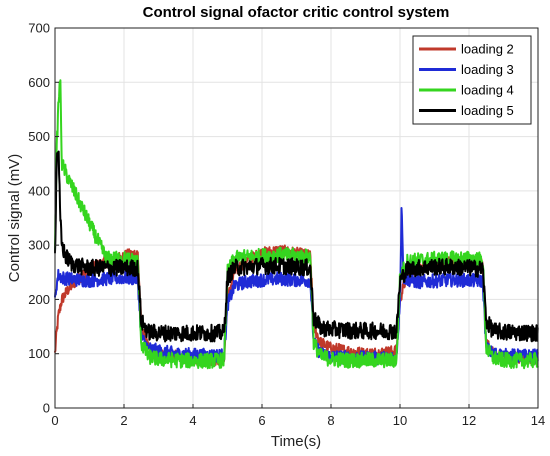 The image size is (550, 456). Describe the element at coordinates (261, 420) in the screenshot. I see `x-tick-label: 6` at that location.